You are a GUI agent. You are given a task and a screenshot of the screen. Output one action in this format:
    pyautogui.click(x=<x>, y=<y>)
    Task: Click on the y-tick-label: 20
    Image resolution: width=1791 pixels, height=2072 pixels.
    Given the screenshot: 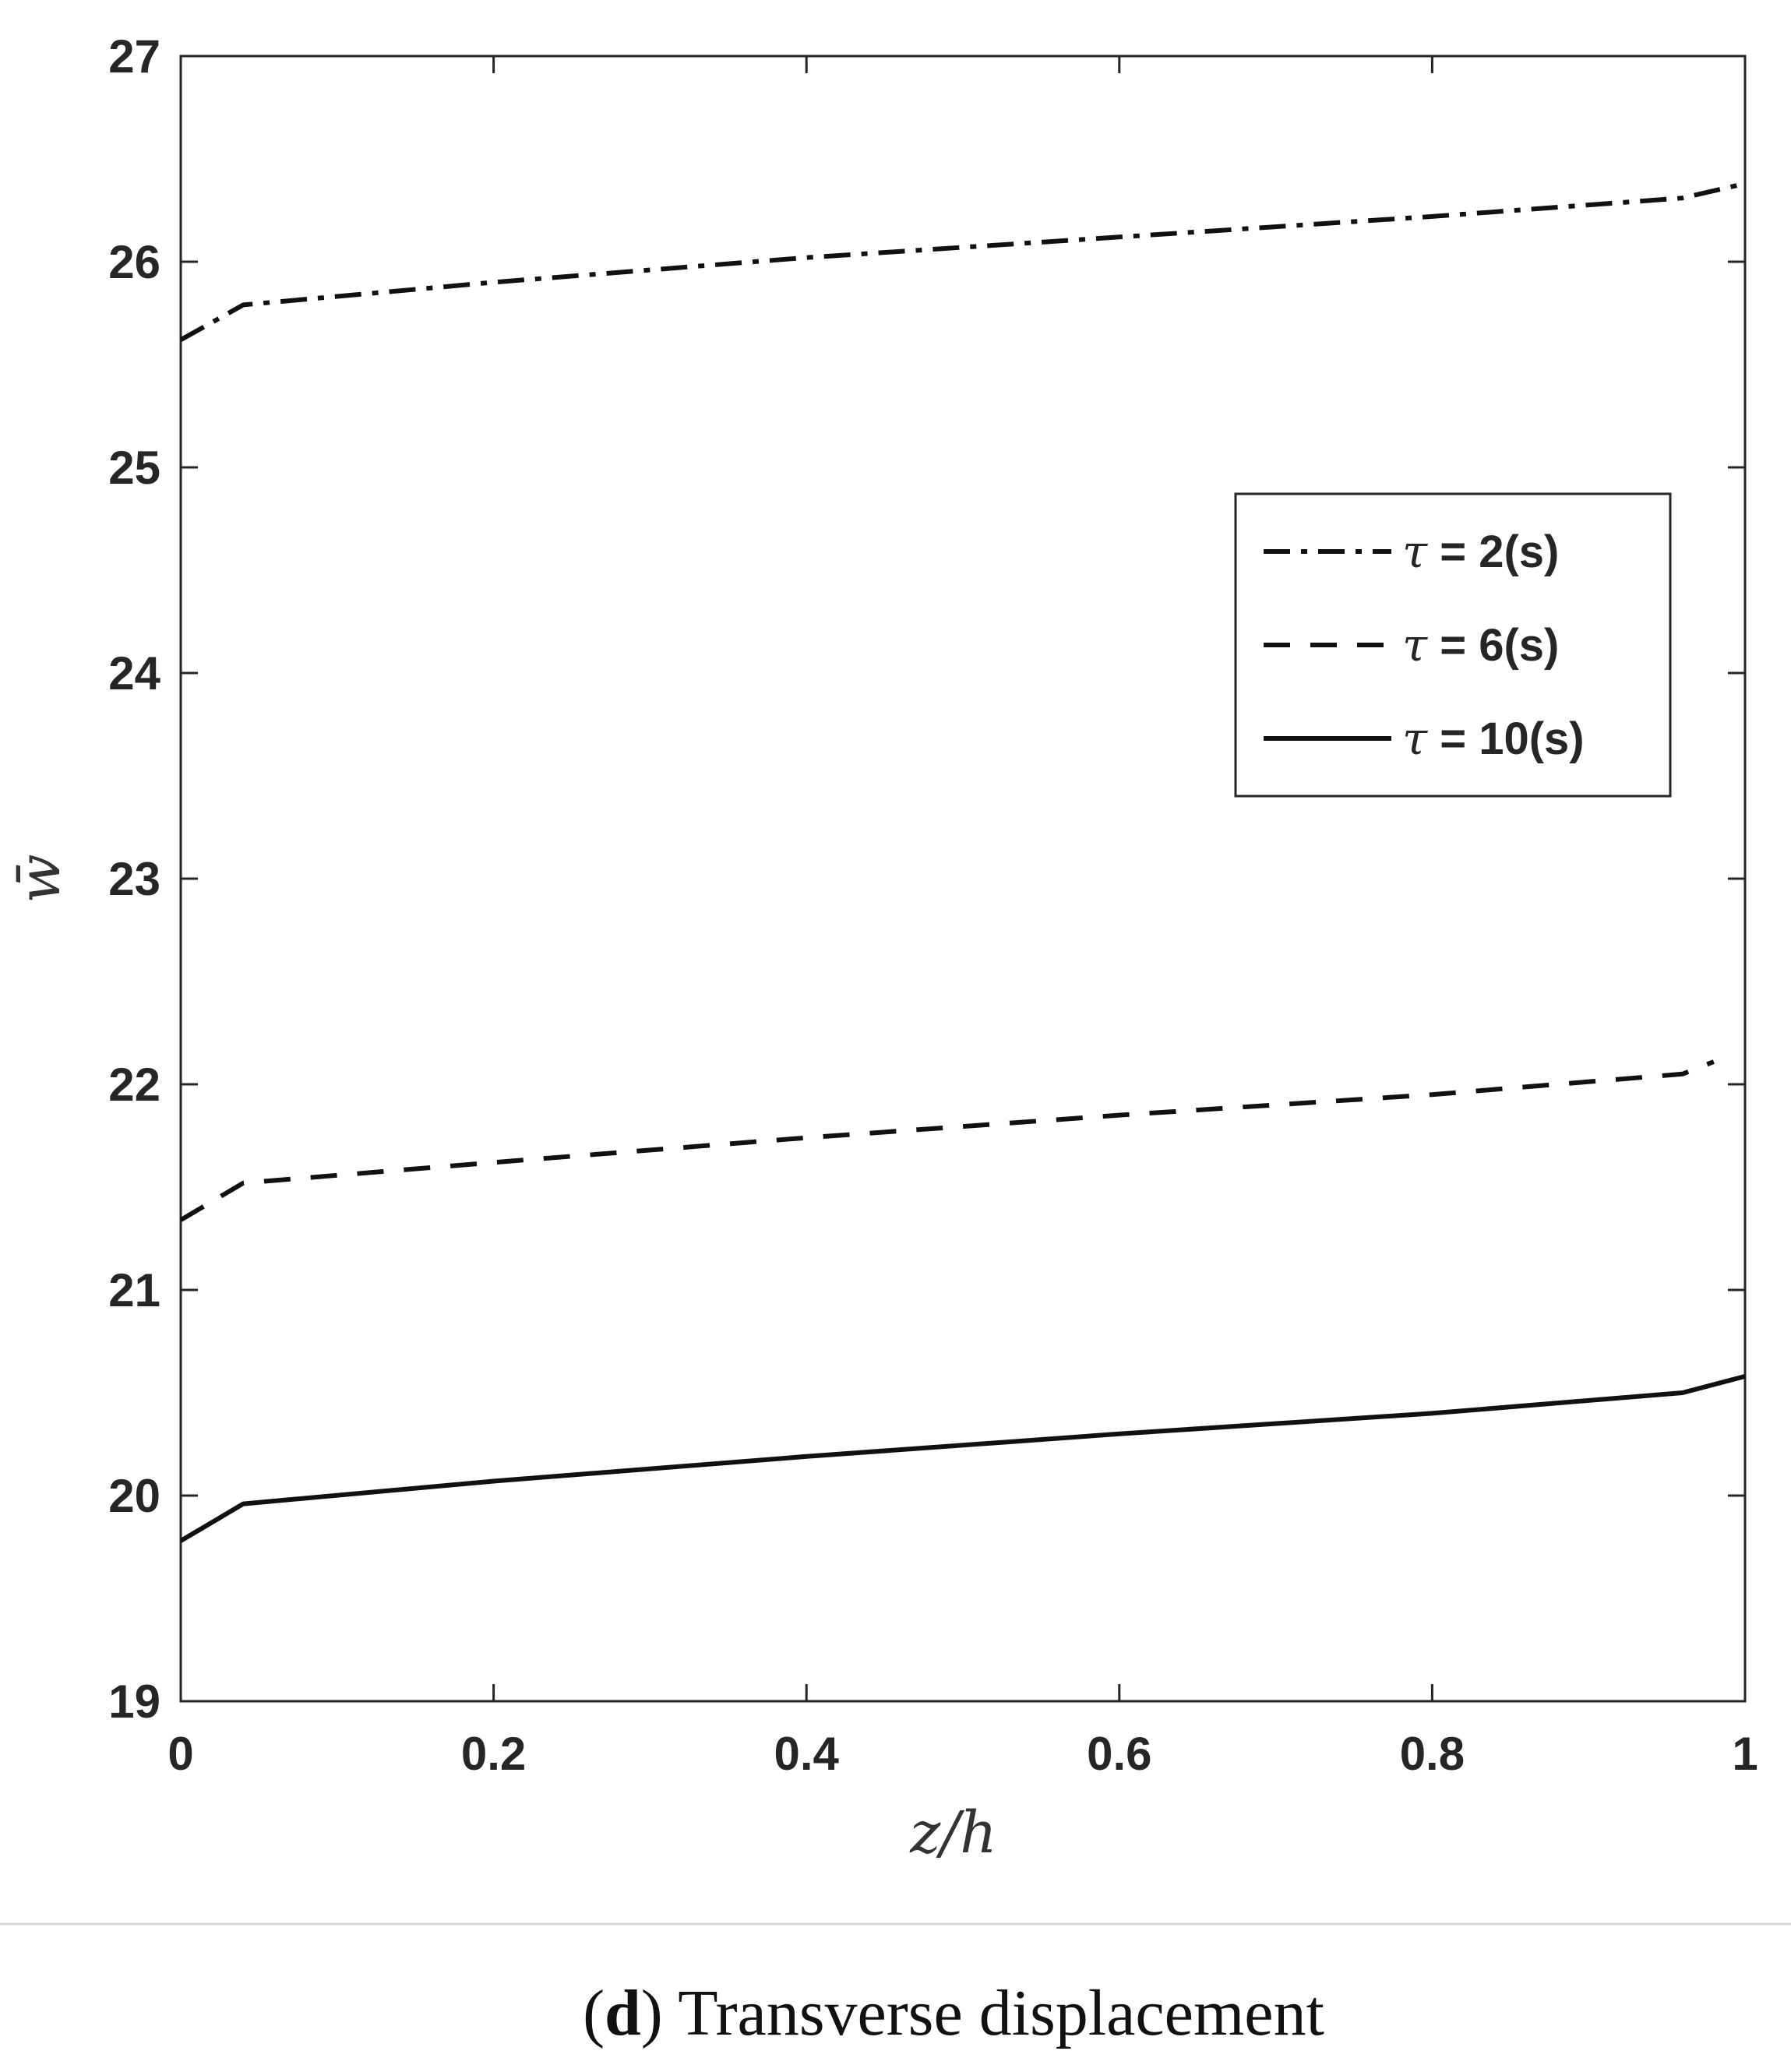 What is the action you would take?
    pyautogui.click(x=134, y=1496)
    